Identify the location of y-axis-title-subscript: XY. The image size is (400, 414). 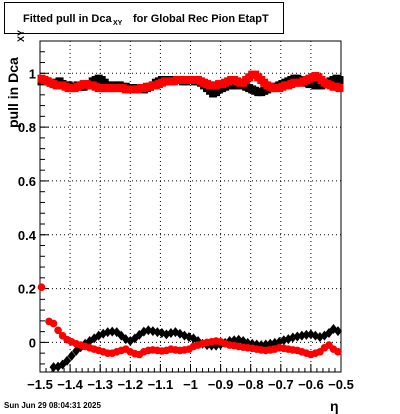
(21, 36).